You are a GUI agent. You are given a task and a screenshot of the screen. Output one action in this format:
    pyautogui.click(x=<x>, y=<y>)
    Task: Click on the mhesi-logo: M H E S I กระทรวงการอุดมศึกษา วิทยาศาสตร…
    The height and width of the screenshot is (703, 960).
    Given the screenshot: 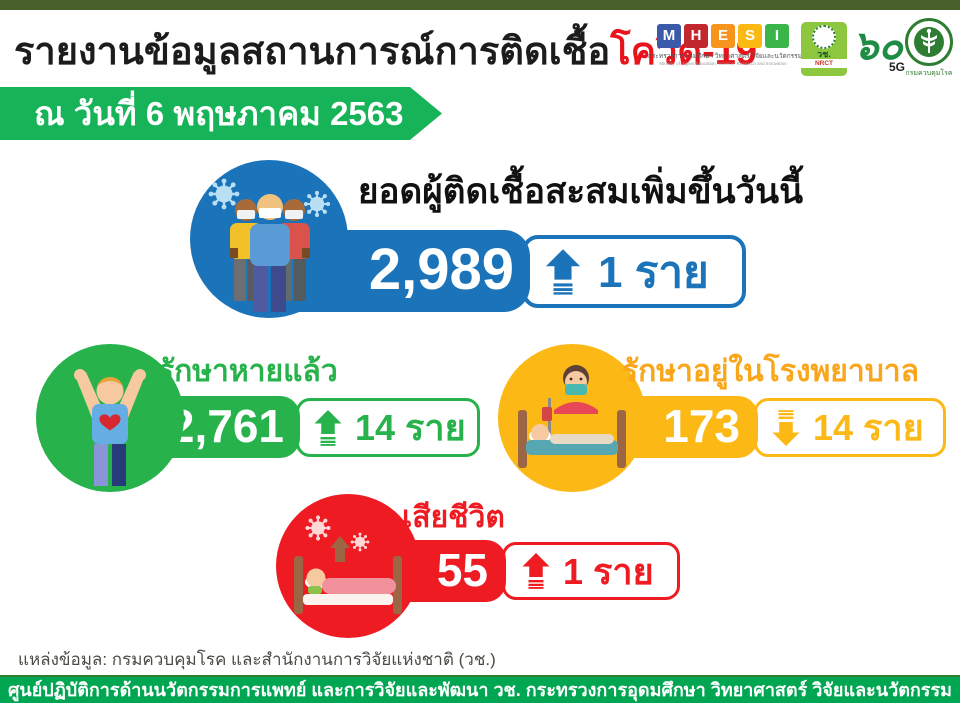 What is the action you would take?
    pyautogui.click(x=725, y=45)
    